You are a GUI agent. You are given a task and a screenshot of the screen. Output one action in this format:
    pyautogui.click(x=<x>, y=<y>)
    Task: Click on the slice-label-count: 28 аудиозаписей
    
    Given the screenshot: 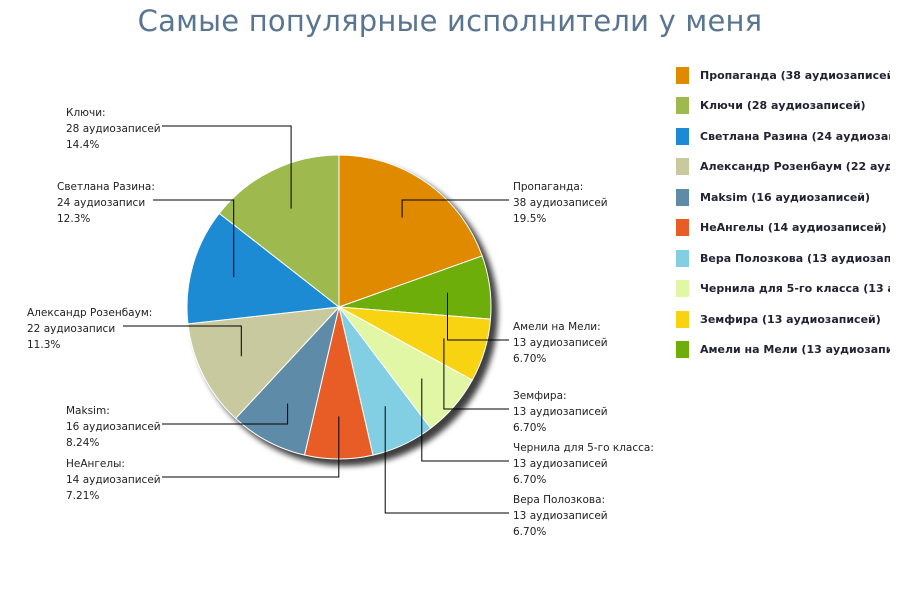 What is the action you would take?
    pyautogui.click(x=113, y=129)
    